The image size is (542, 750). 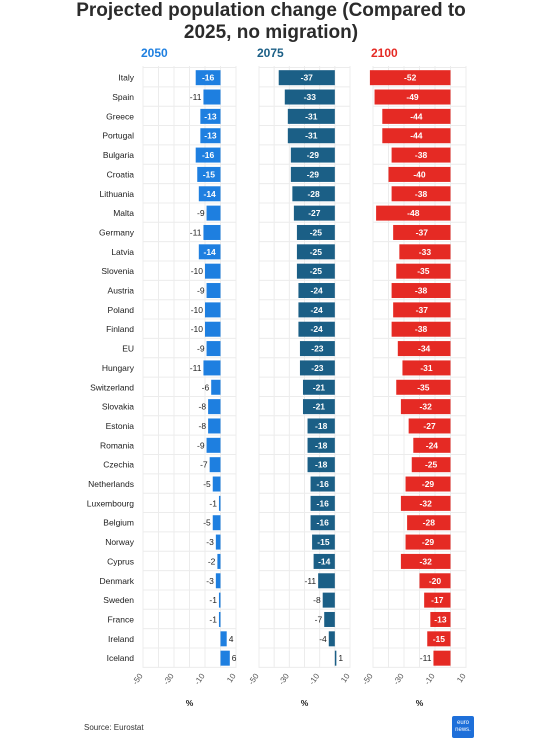 What do you see at coordinates (368, 678) in the screenshot?
I see `tick-label: -50` at bounding box center [368, 678].